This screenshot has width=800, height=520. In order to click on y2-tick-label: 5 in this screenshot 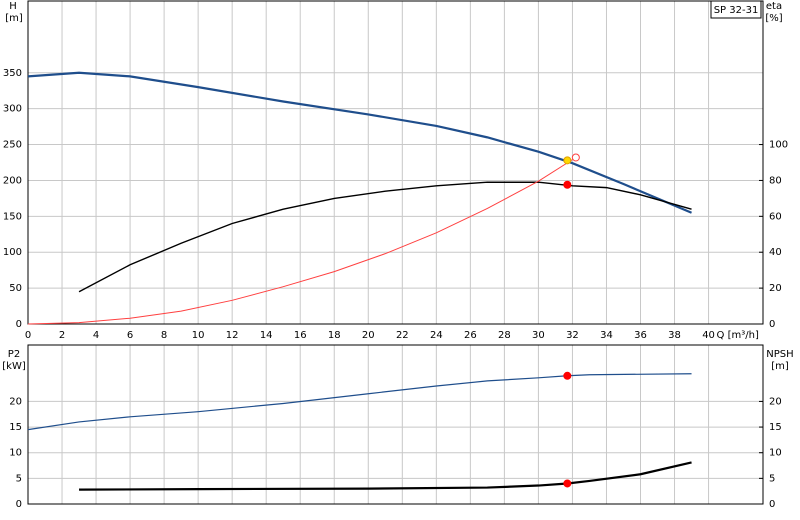, I will do `click(772, 478)`.